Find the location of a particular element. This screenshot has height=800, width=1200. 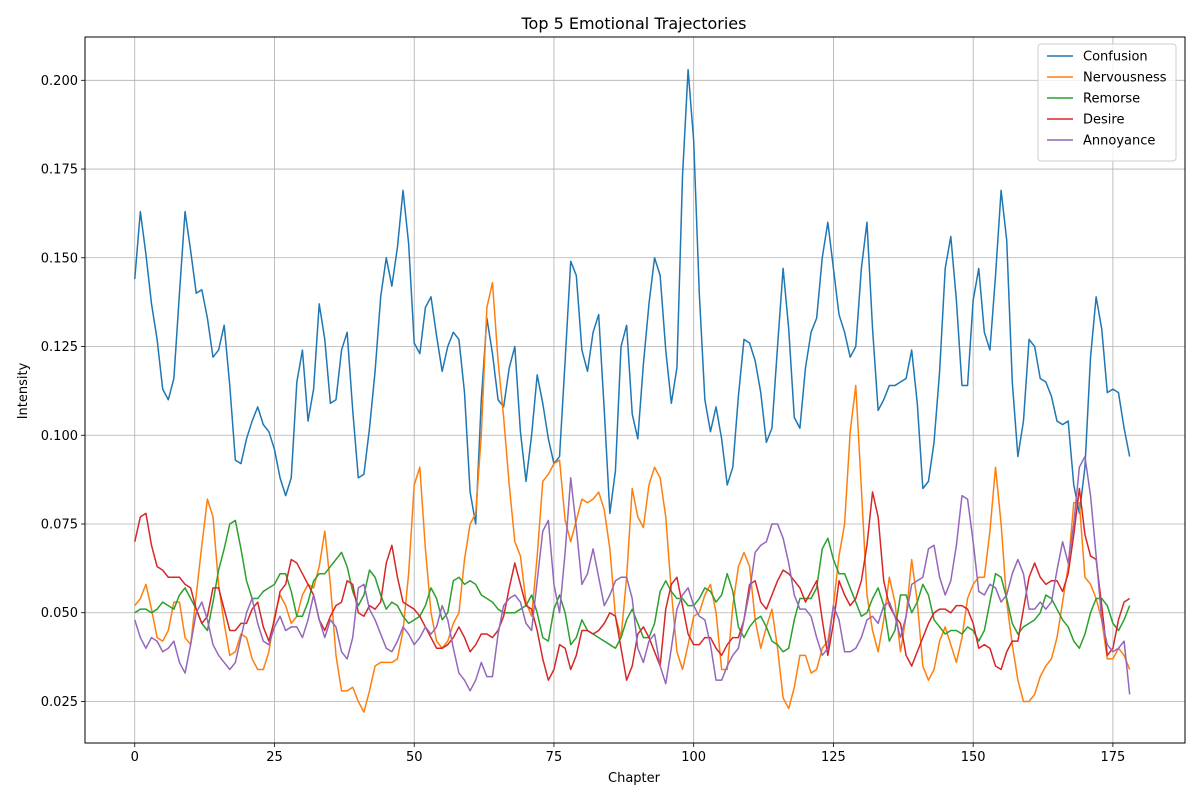

y-tick-label: 0.025 is located at coordinates (59, 702).